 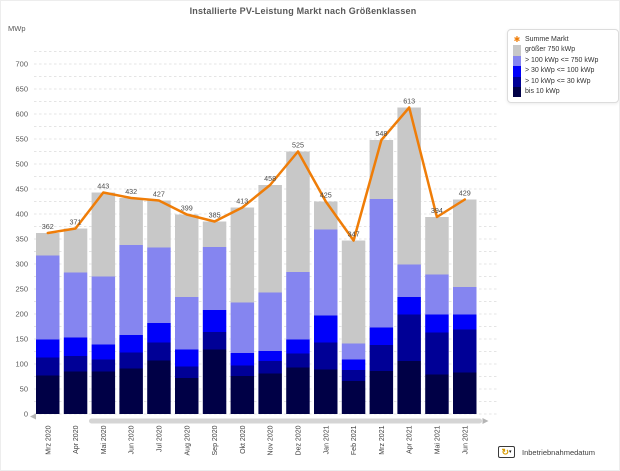 What do you see at coordinates (33, 416) in the screenshot?
I see `scroll-left-arrow` at bounding box center [33, 416].